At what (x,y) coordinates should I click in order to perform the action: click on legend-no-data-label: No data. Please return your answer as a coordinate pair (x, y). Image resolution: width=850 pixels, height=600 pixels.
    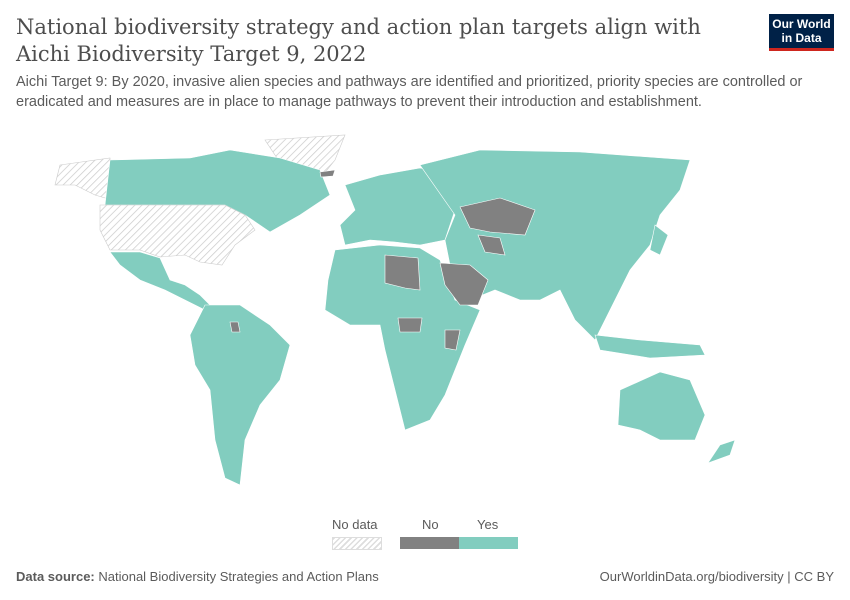
    Looking at the image, I should click on (355, 524).